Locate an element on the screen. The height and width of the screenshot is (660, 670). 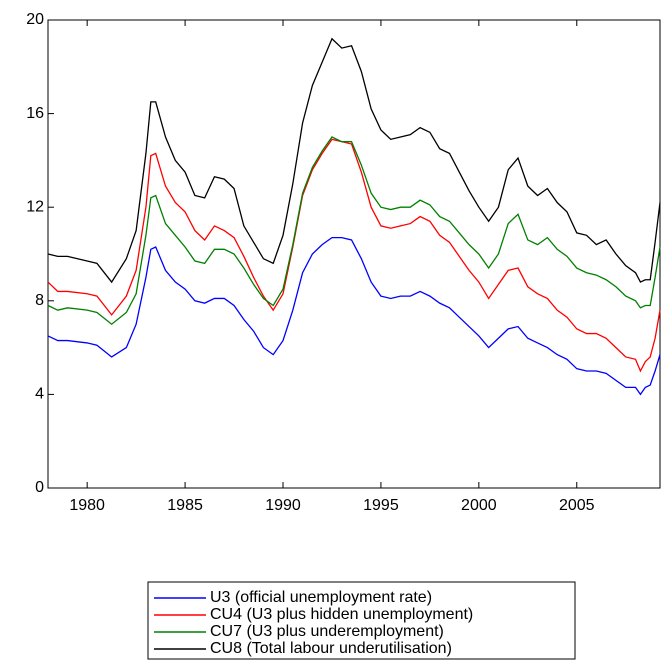
legend-label: CU8 (Total labour underutilisation) is located at coordinates (331, 648).